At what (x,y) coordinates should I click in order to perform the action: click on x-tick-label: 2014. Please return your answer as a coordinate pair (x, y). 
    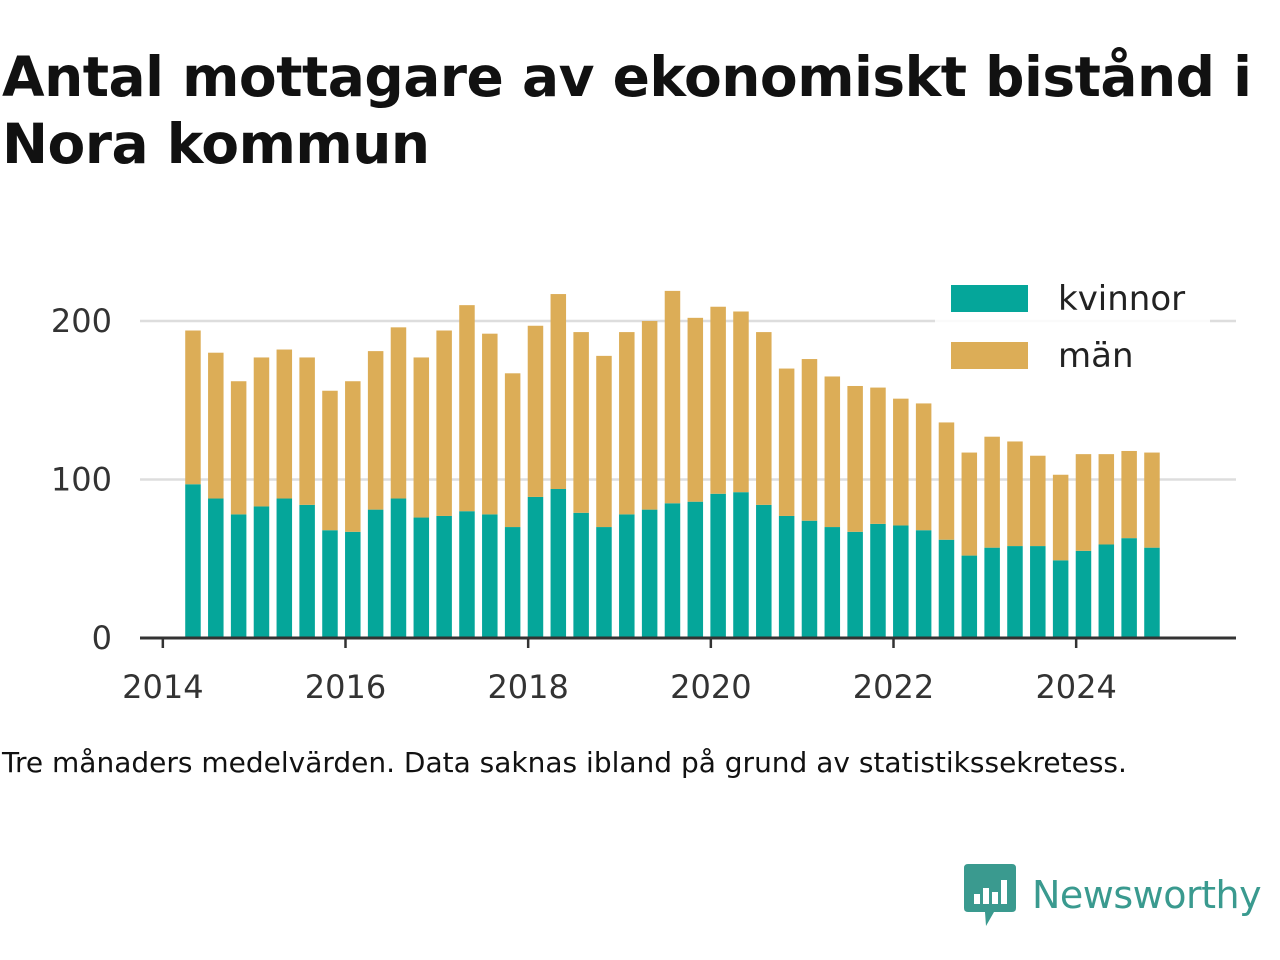
    Looking at the image, I should click on (162, 687).